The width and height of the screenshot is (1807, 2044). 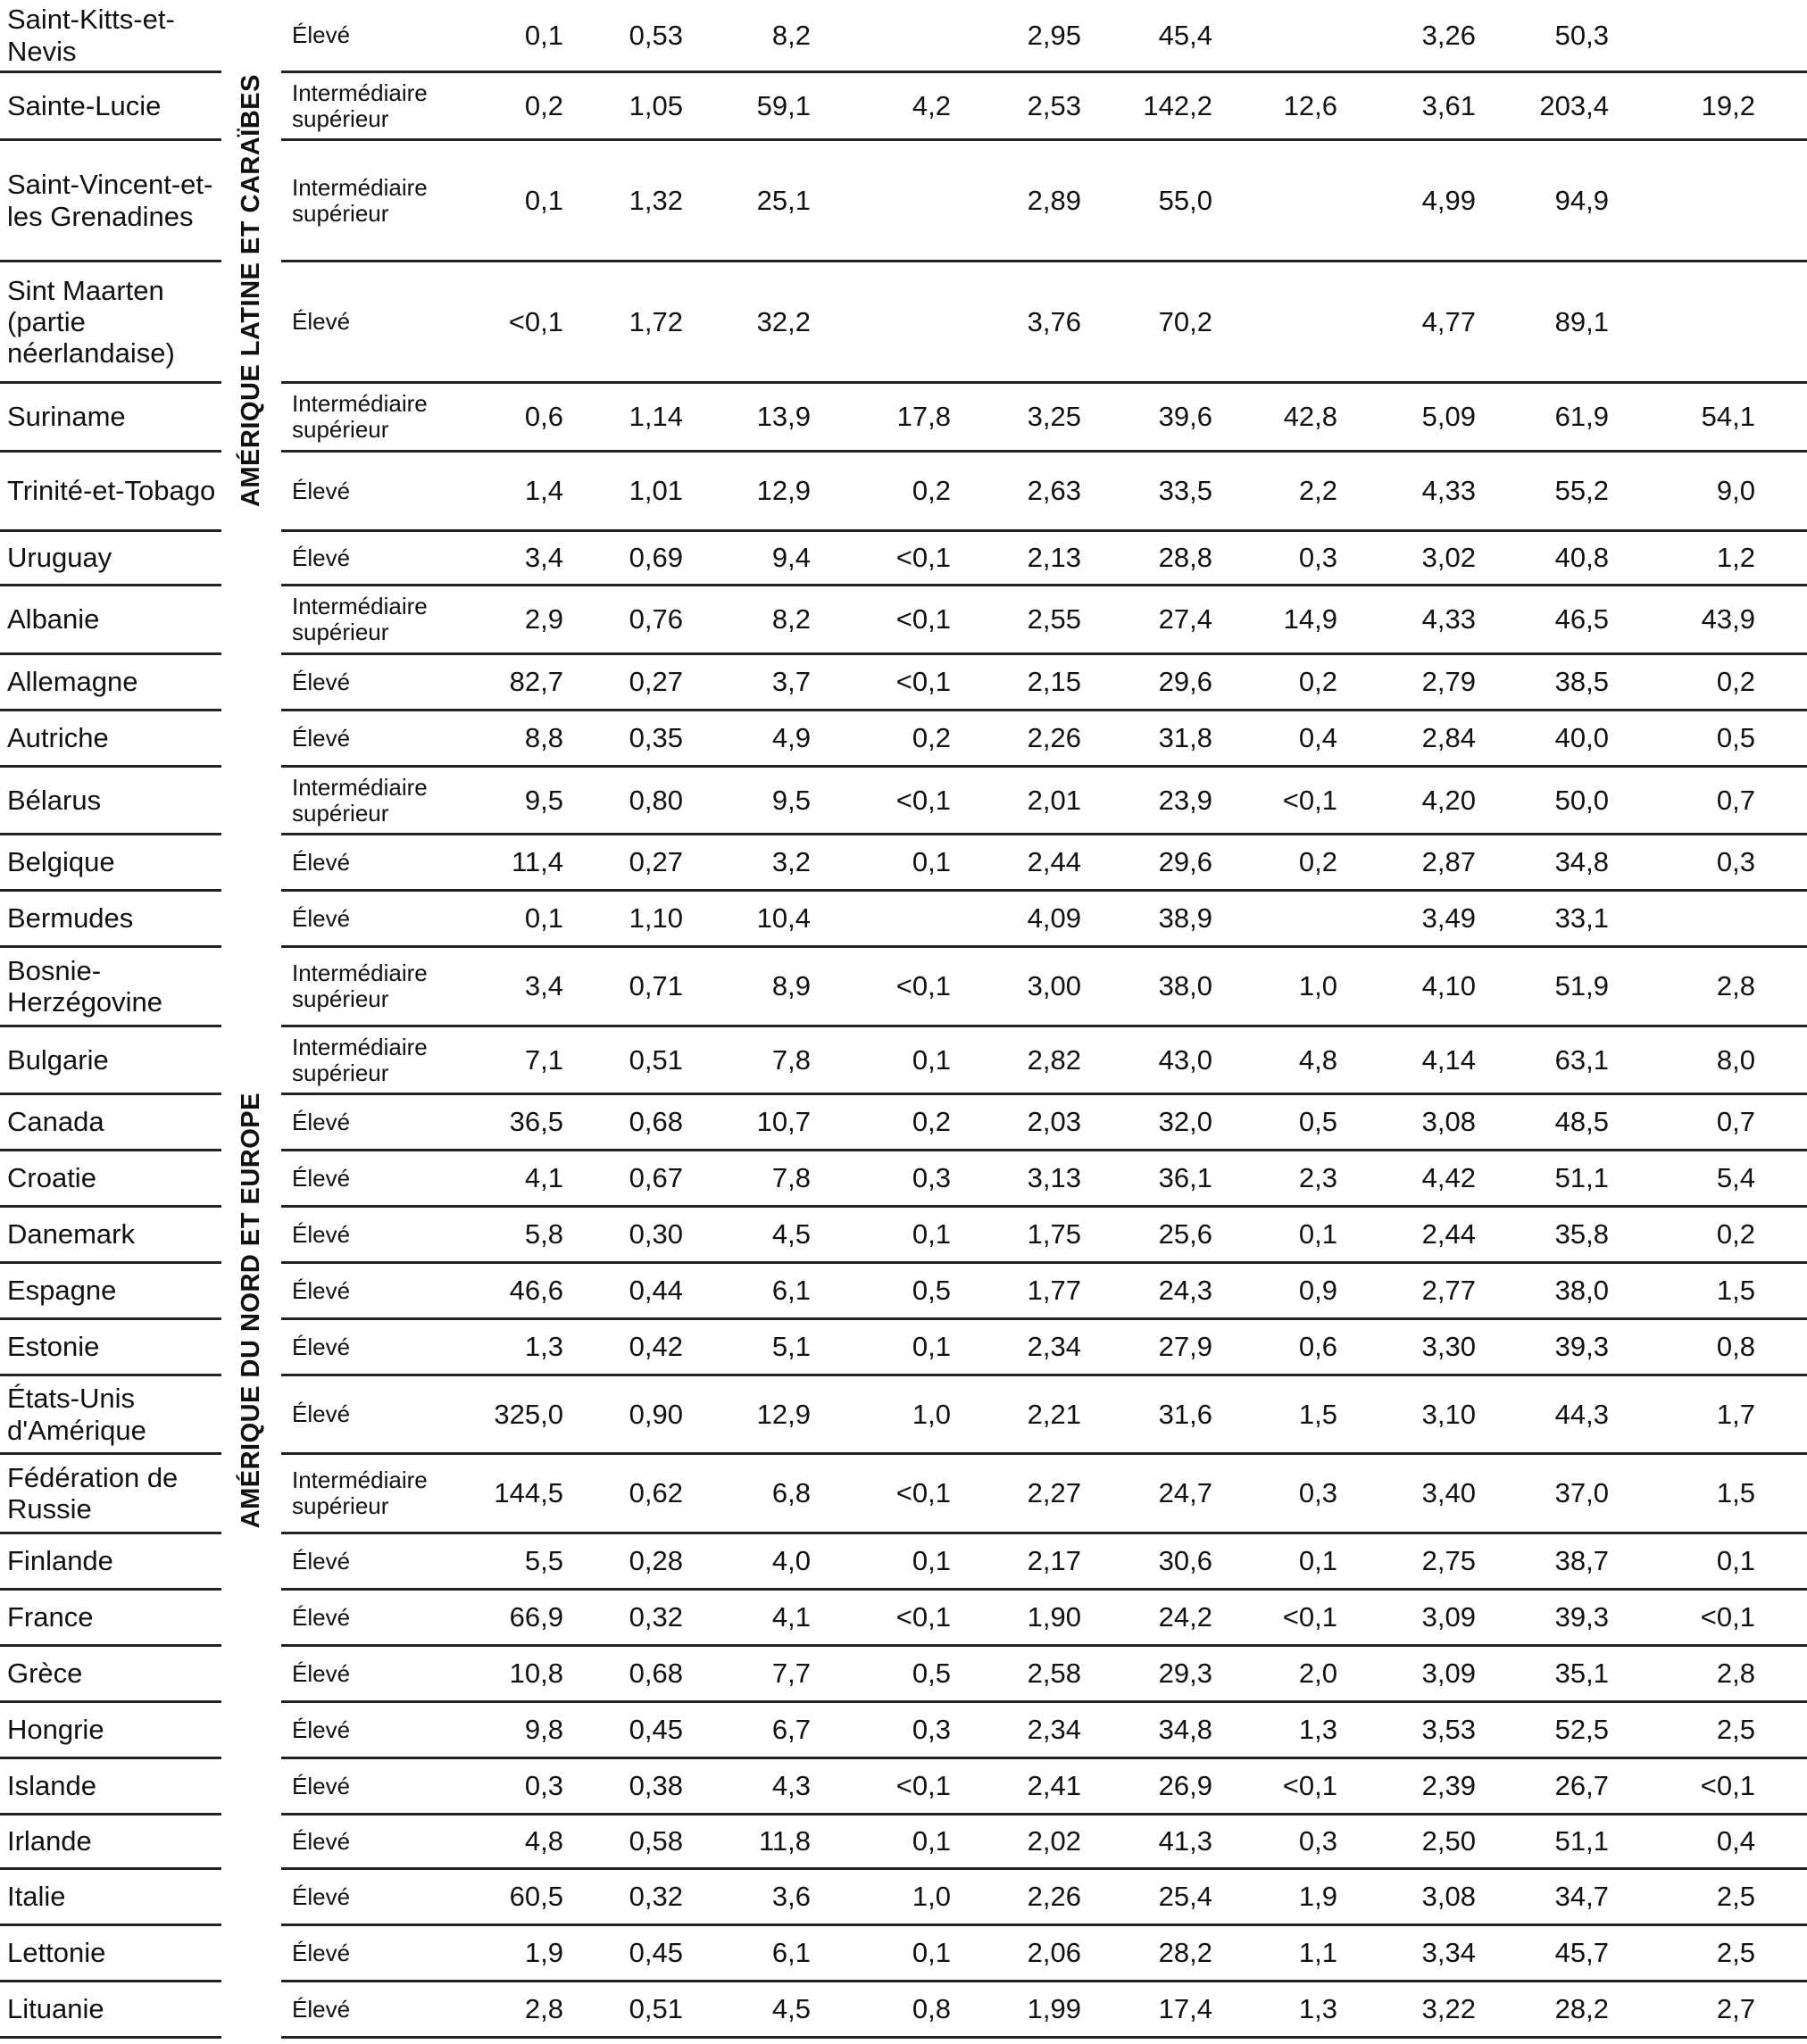 What do you see at coordinates (515, 739) in the screenshot?
I see `value-cell: 8,8` at bounding box center [515, 739].